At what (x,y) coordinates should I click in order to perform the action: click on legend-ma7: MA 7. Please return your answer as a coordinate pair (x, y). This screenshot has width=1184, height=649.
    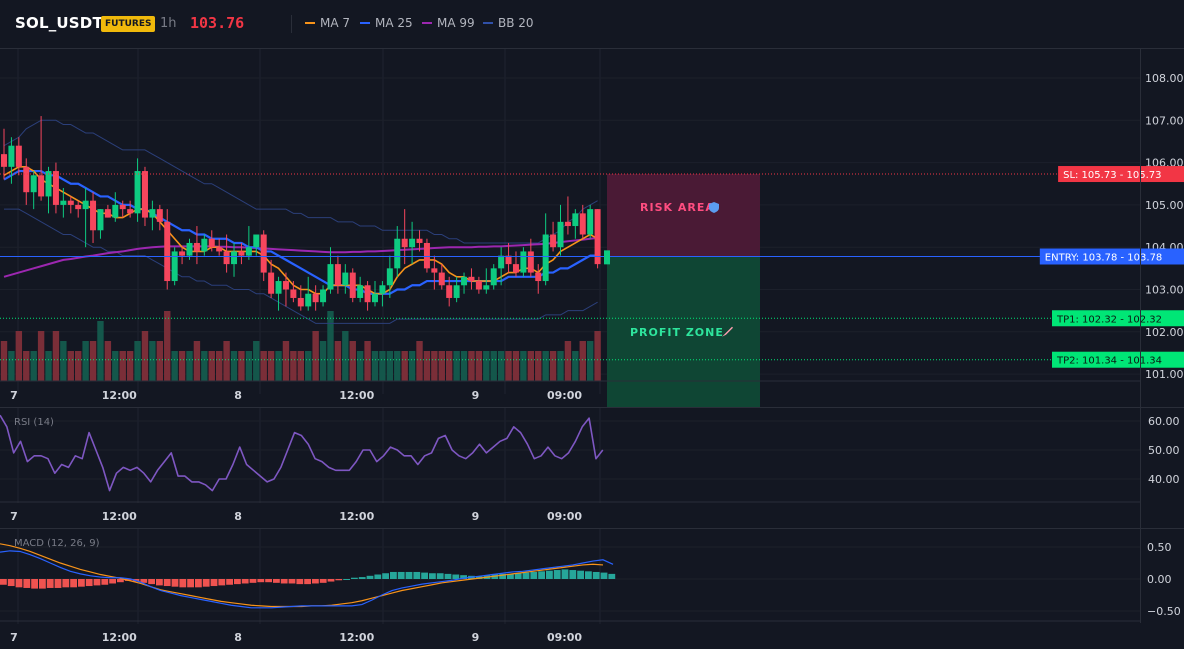
    Looking at the image, I should click on (327, 23).